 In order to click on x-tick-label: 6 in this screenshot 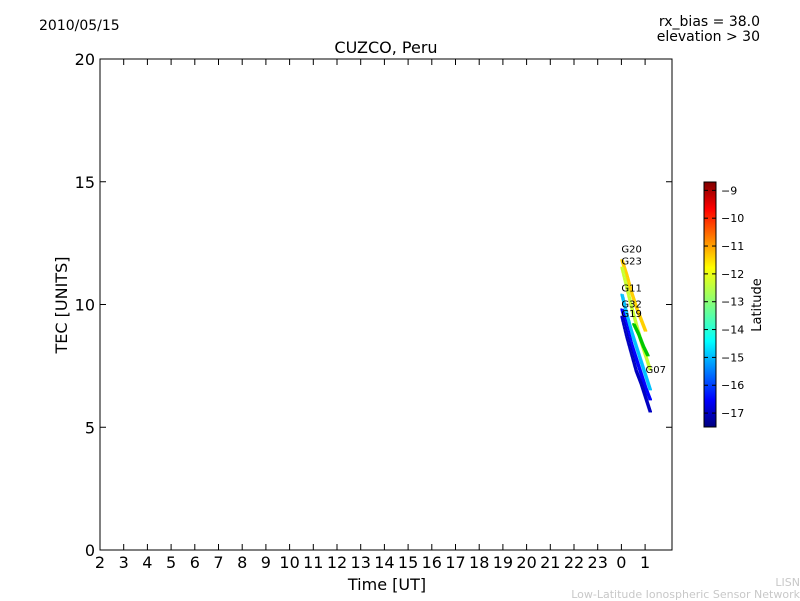, I will do `click(195, 562)`.